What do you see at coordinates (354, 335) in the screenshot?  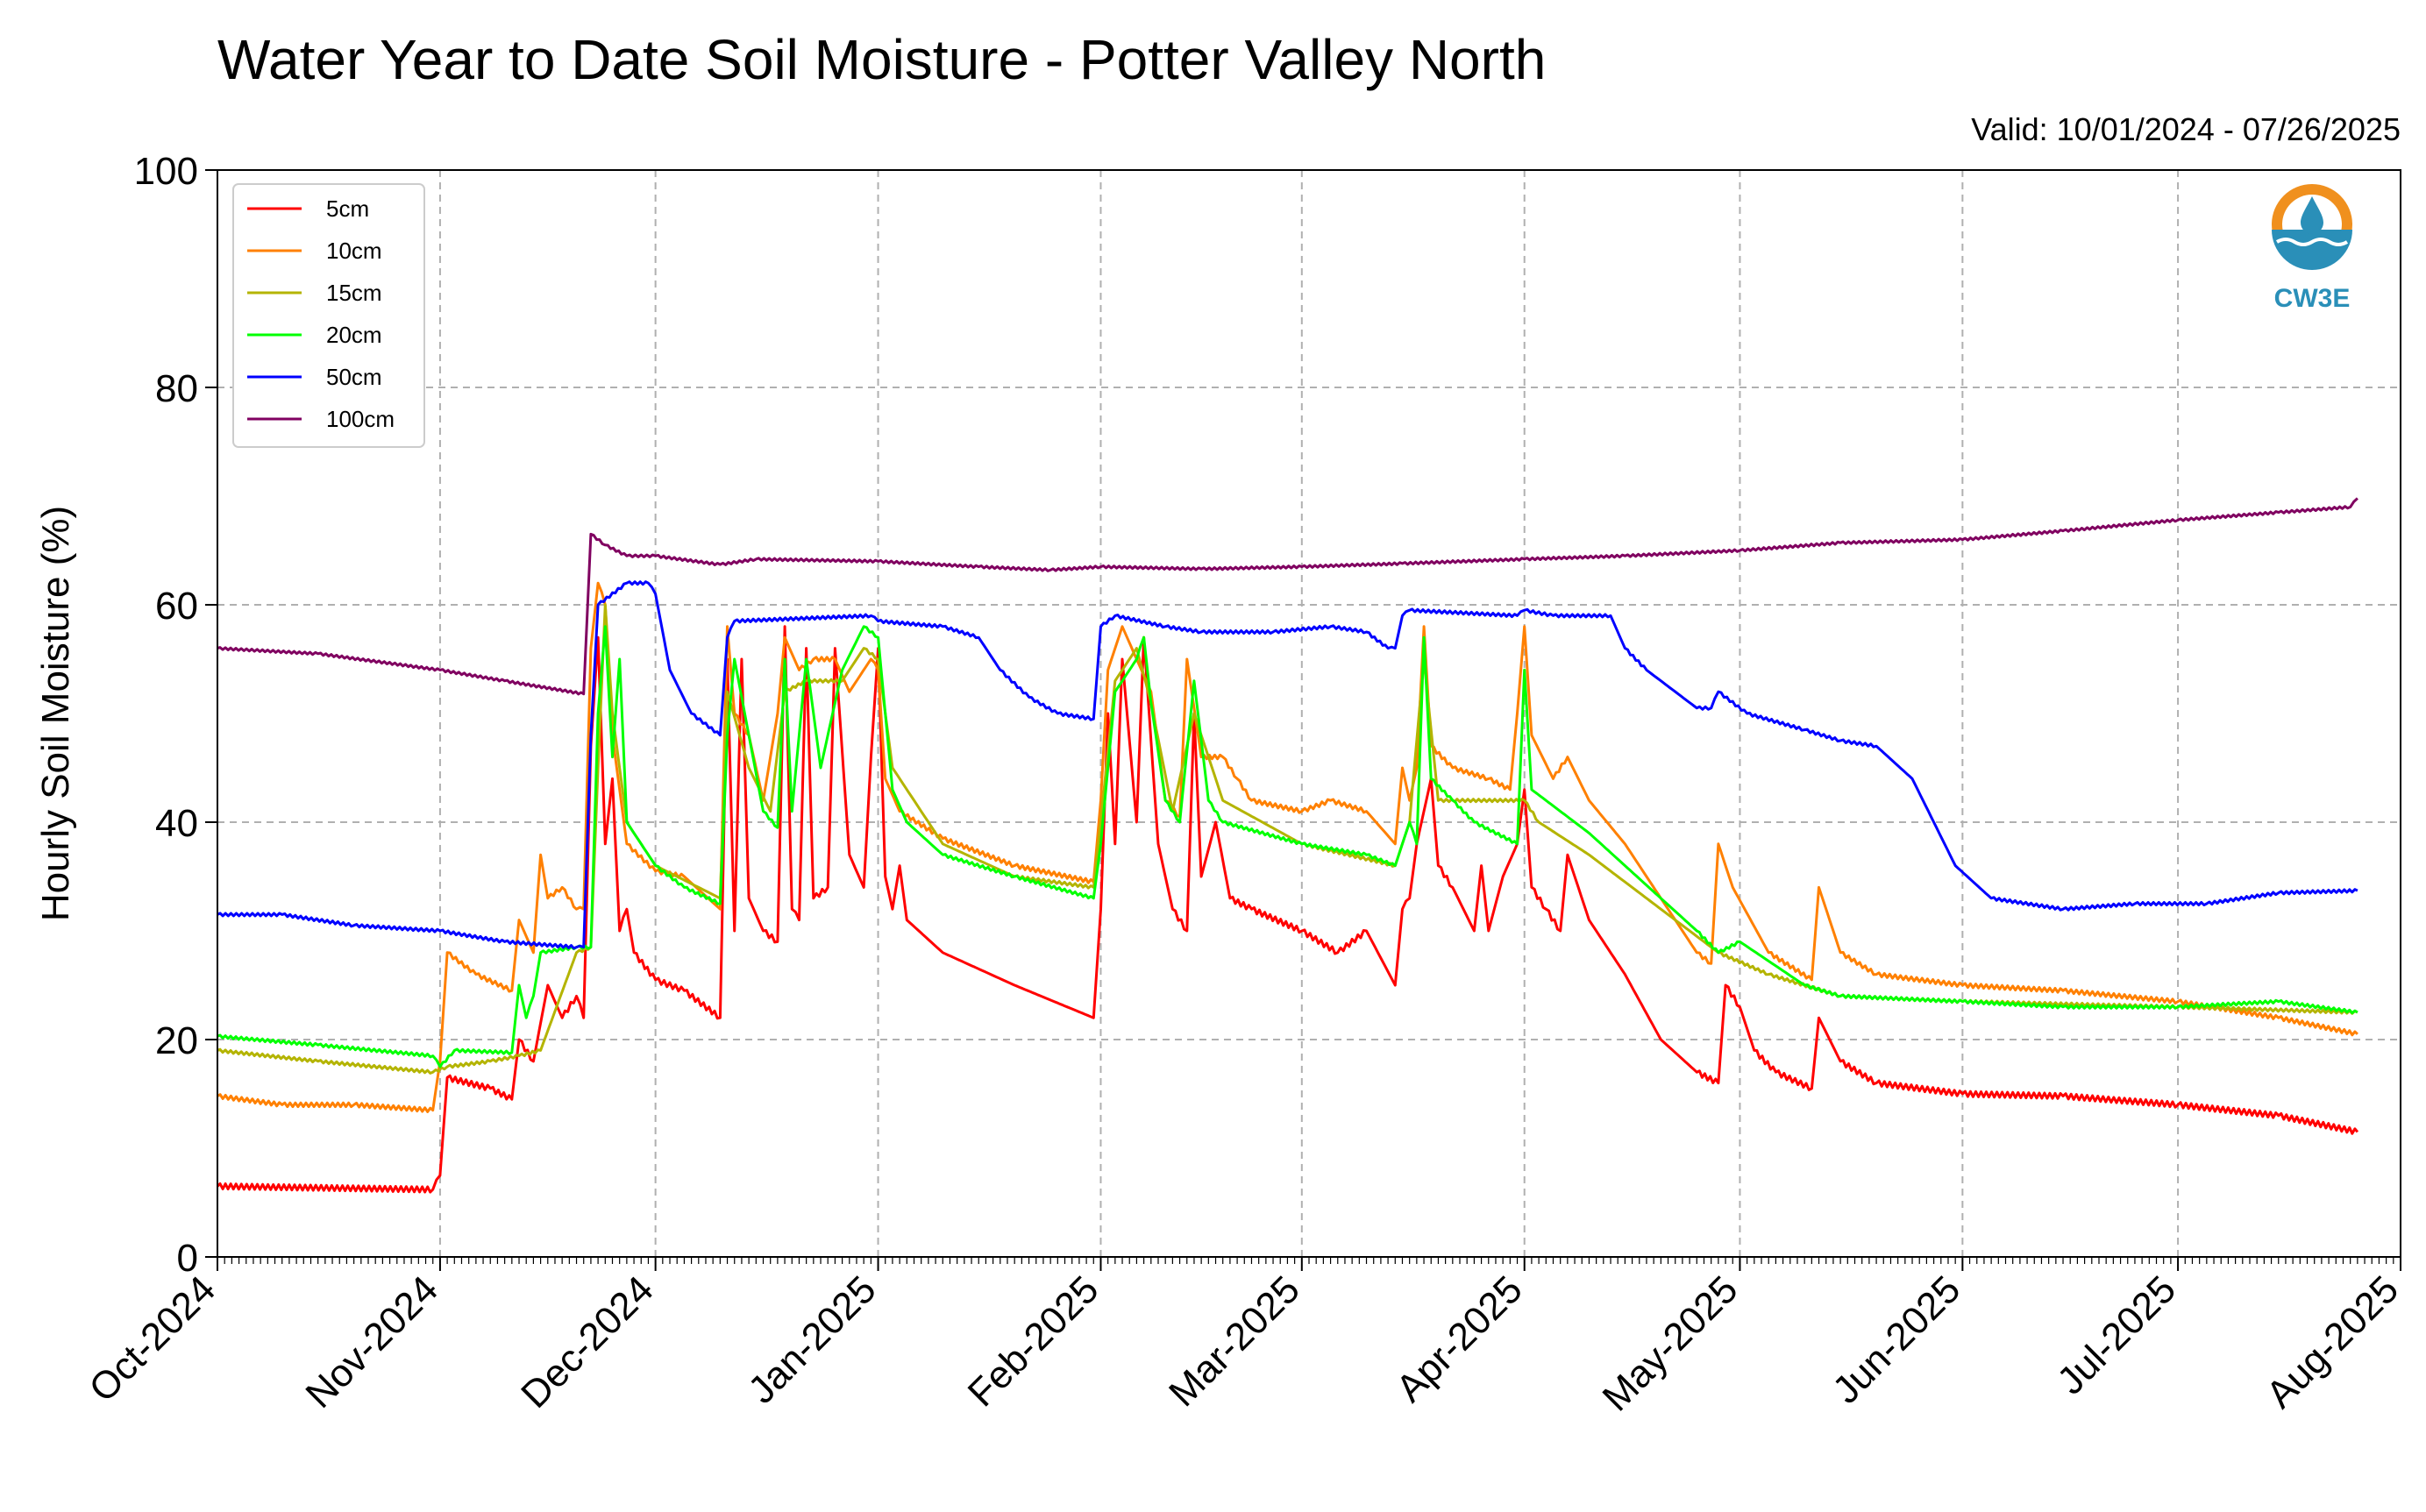 I see `legend-label: 20cm` at bounding box center [354, 335].